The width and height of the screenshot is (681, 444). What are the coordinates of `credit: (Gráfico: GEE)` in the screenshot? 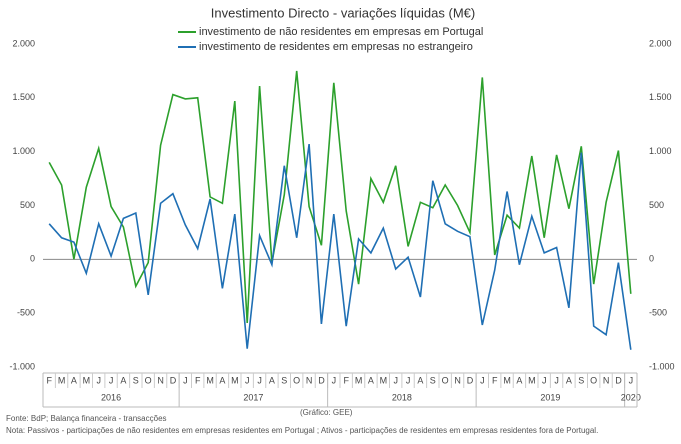 It's located at (326, 412).